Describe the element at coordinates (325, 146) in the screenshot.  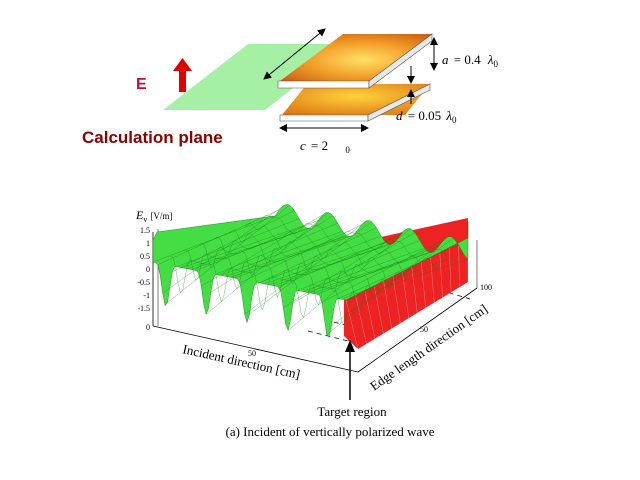
I see `c-label: c = 2 0` at that location.